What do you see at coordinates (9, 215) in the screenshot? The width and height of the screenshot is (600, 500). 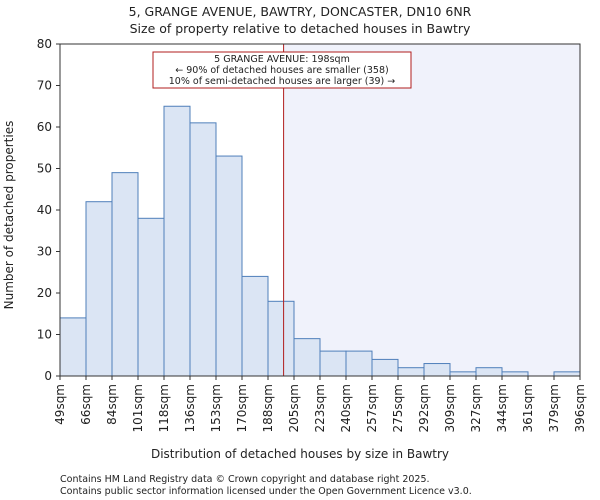 I see `y-axis-label: Number of detached properties` at bounding box center [9, 215].